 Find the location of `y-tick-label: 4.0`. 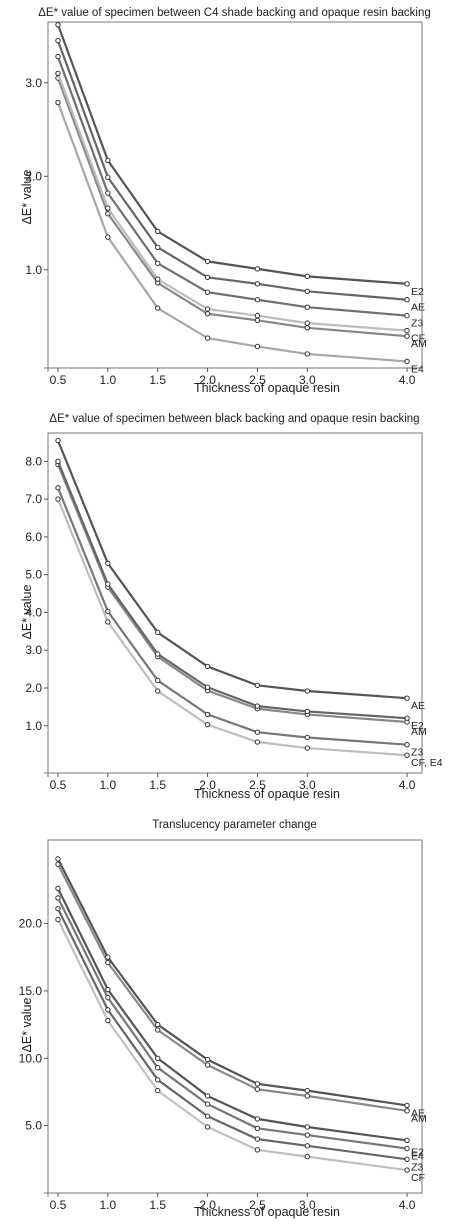

y-tick-label: 4.0 is located at coordinates (33, 612).